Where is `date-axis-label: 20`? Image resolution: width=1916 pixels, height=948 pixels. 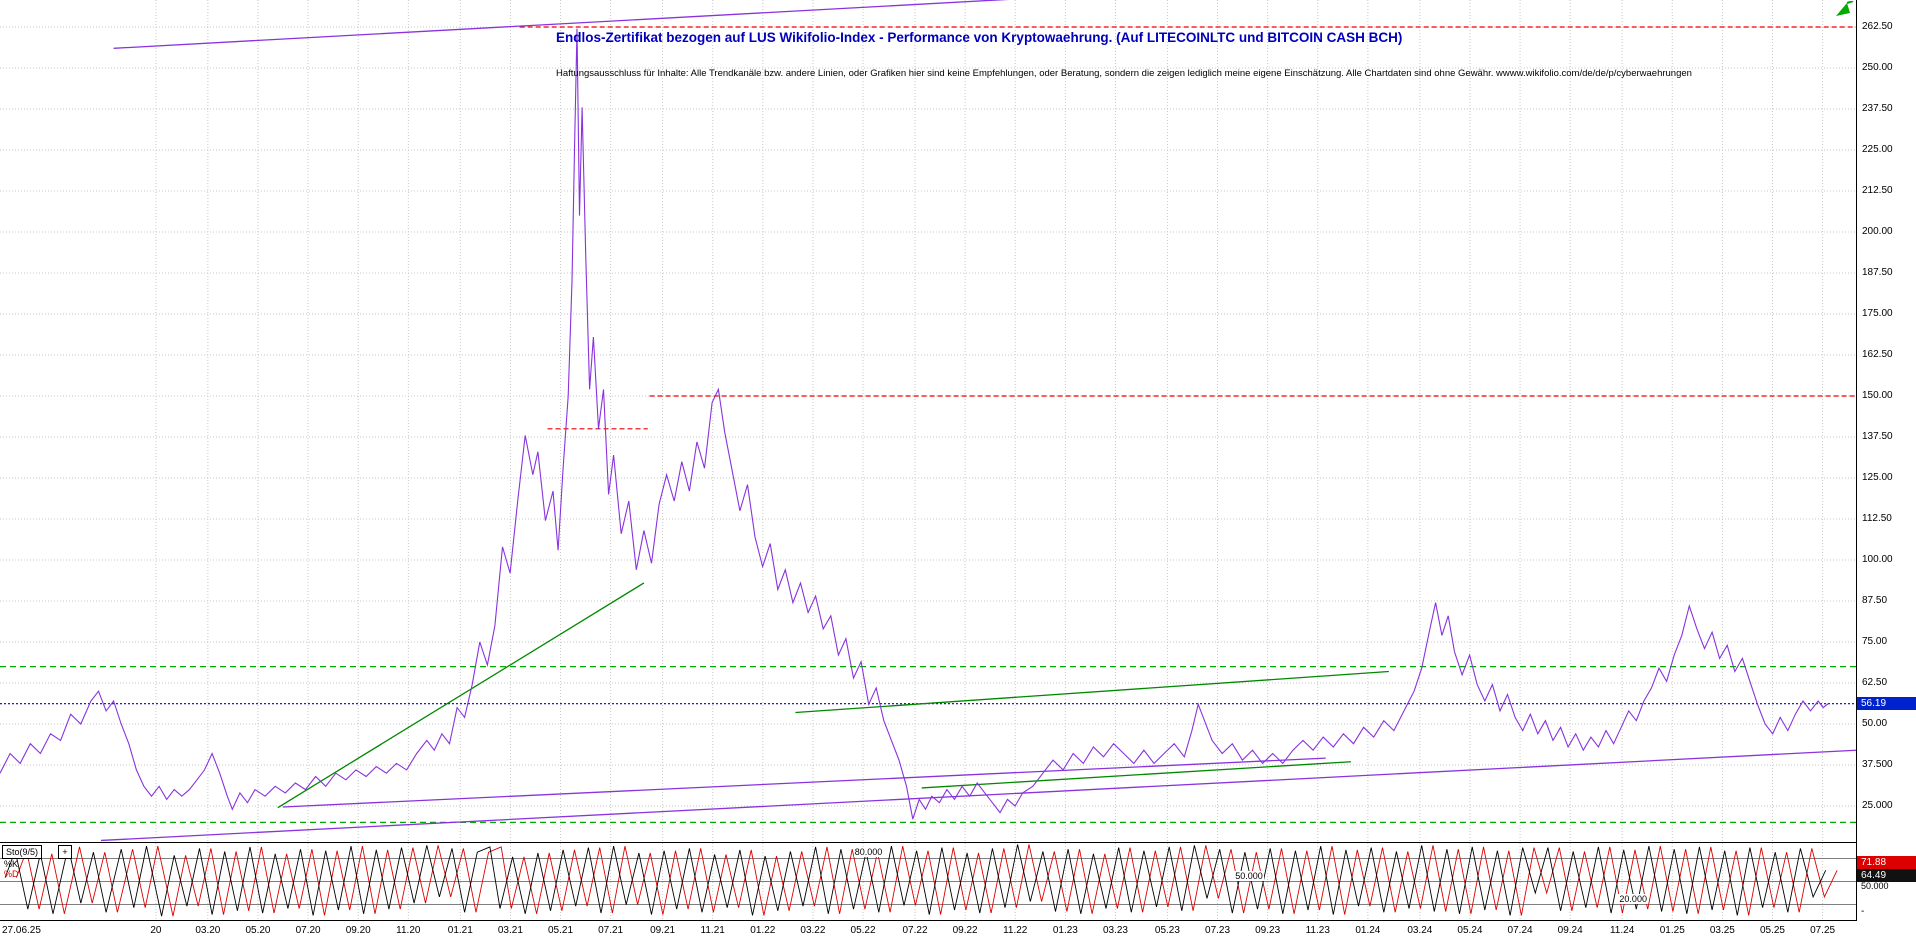 date-axis-label: 20 is located at coordinates (156, 930).